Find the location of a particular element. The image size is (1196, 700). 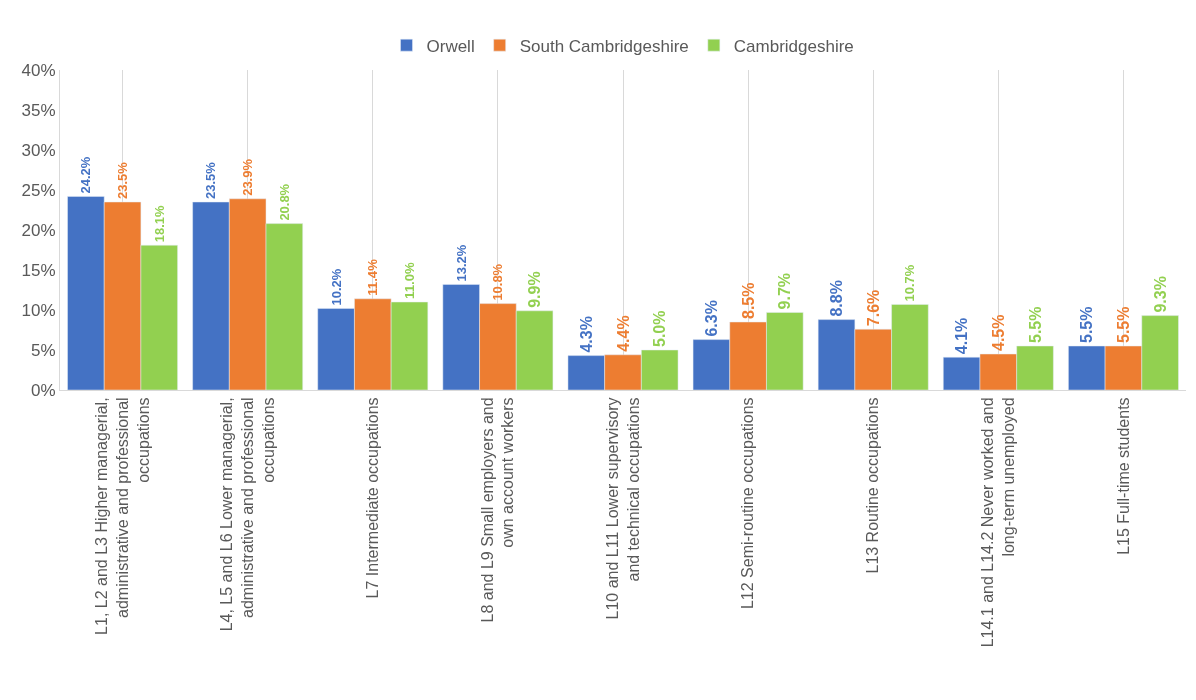

data-label: 18.1% is located at coordinates (159, 224).